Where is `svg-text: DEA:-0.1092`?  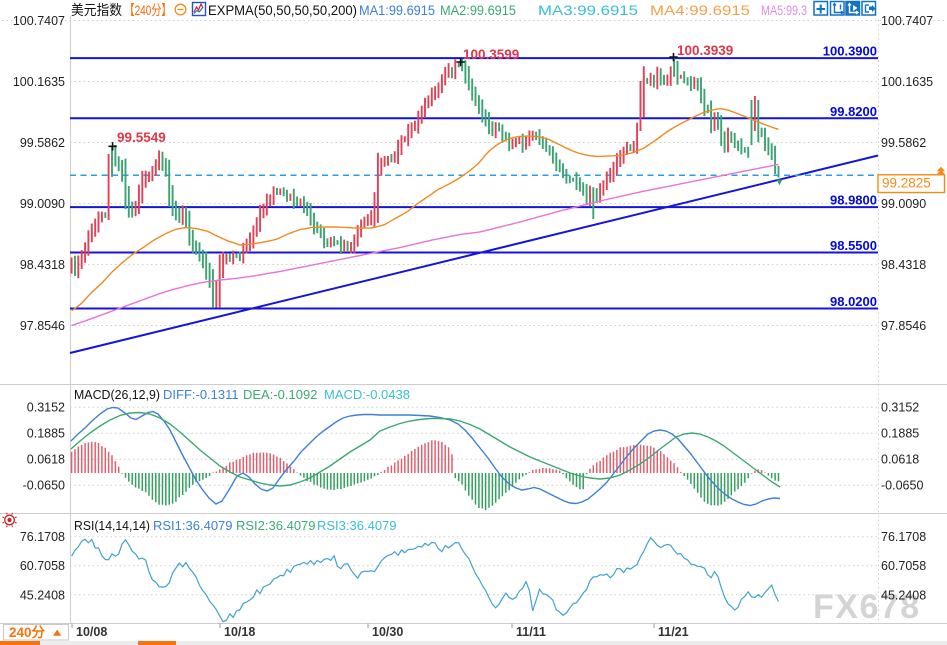
svg-text: DEA:-0.1092 is located at coordinates (280, 394).